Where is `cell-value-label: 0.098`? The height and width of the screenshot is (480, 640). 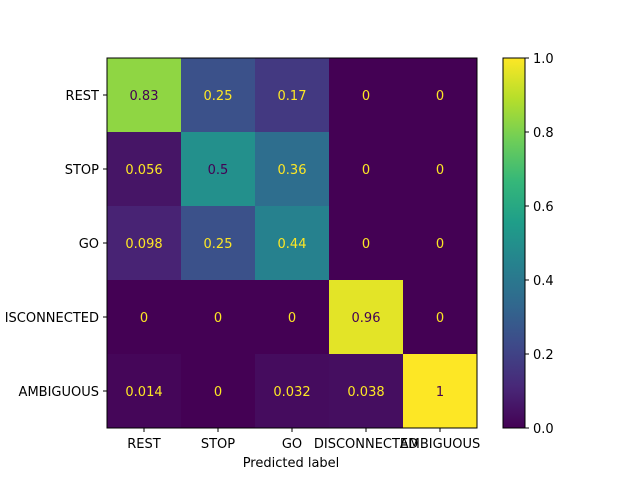
cell-value-label: 0.098 is located at coordinates (143, 244).